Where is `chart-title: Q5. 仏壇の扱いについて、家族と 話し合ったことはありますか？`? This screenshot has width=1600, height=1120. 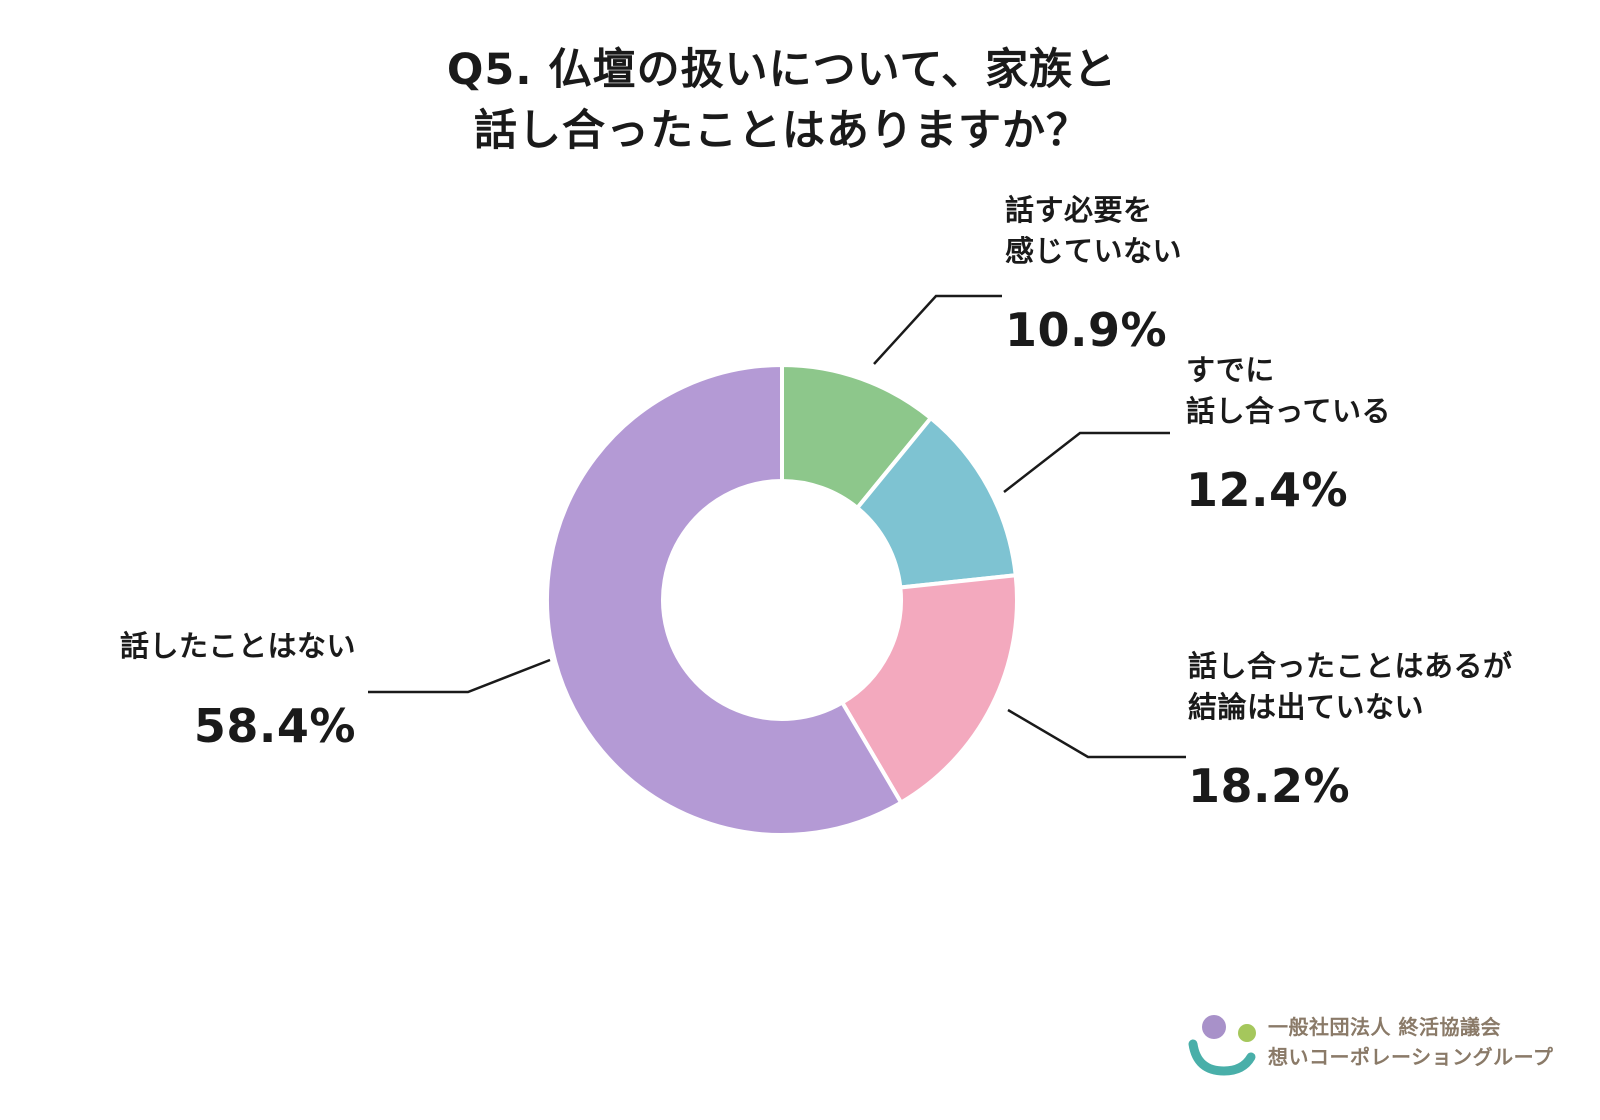
chart-title: Q5. 仏壇の扱いについて、家族と 話し合ったことはありますか？ is located at coordinates (782, 101).